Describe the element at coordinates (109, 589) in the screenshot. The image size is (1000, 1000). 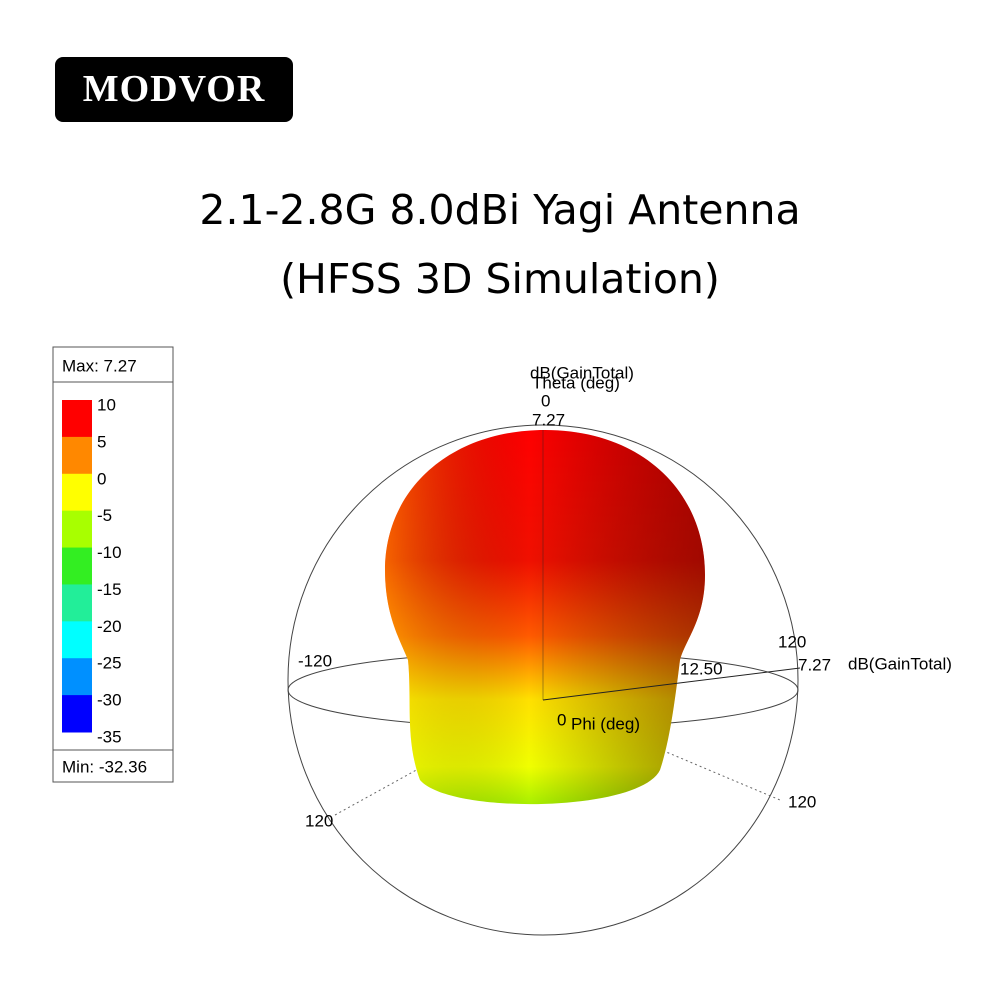
I see `legend-label: -15` at that location.